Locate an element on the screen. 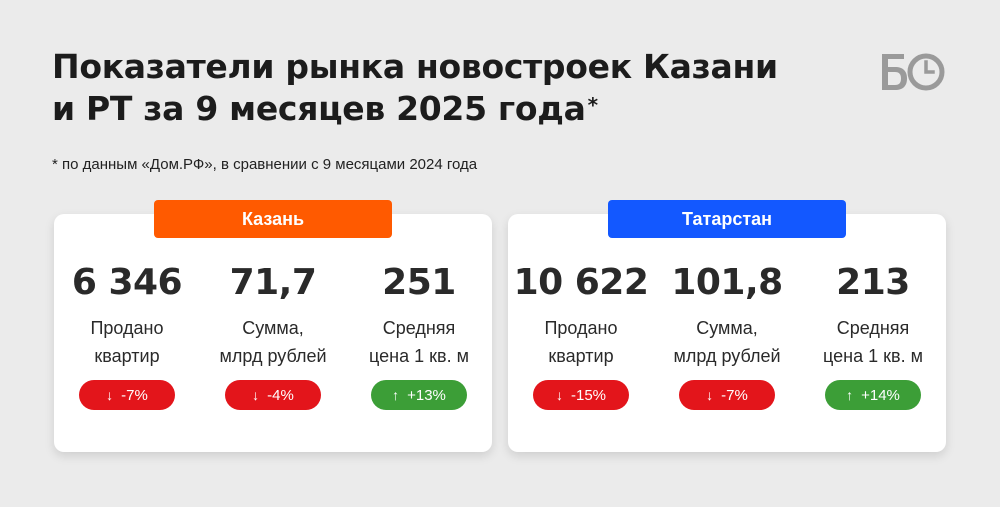  metric-value: 71,7 is located at coordinates (273, 282).